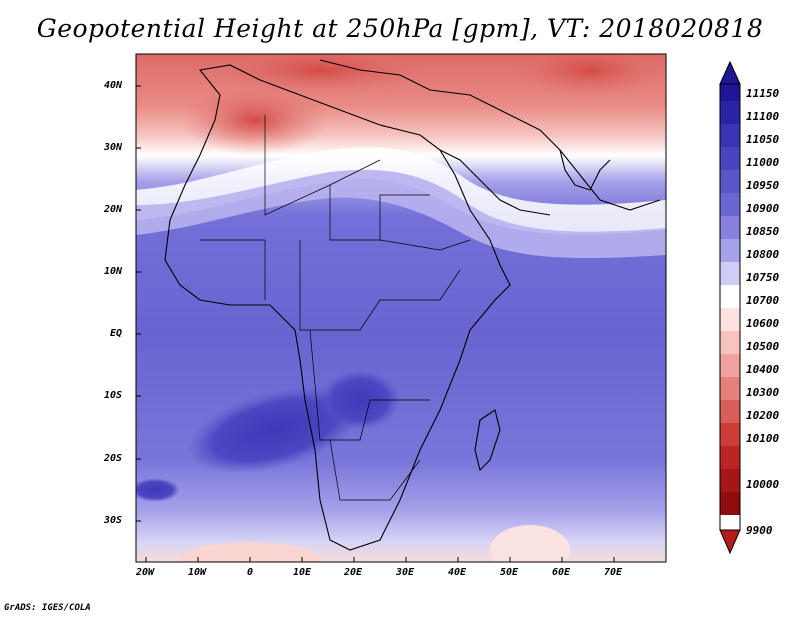 The height and width of the screenshot is (618, 800). What do you see at coordinates (113, 147) in the screenshot?
I see `lat-label: 30N` at bounding box center [113, 147].